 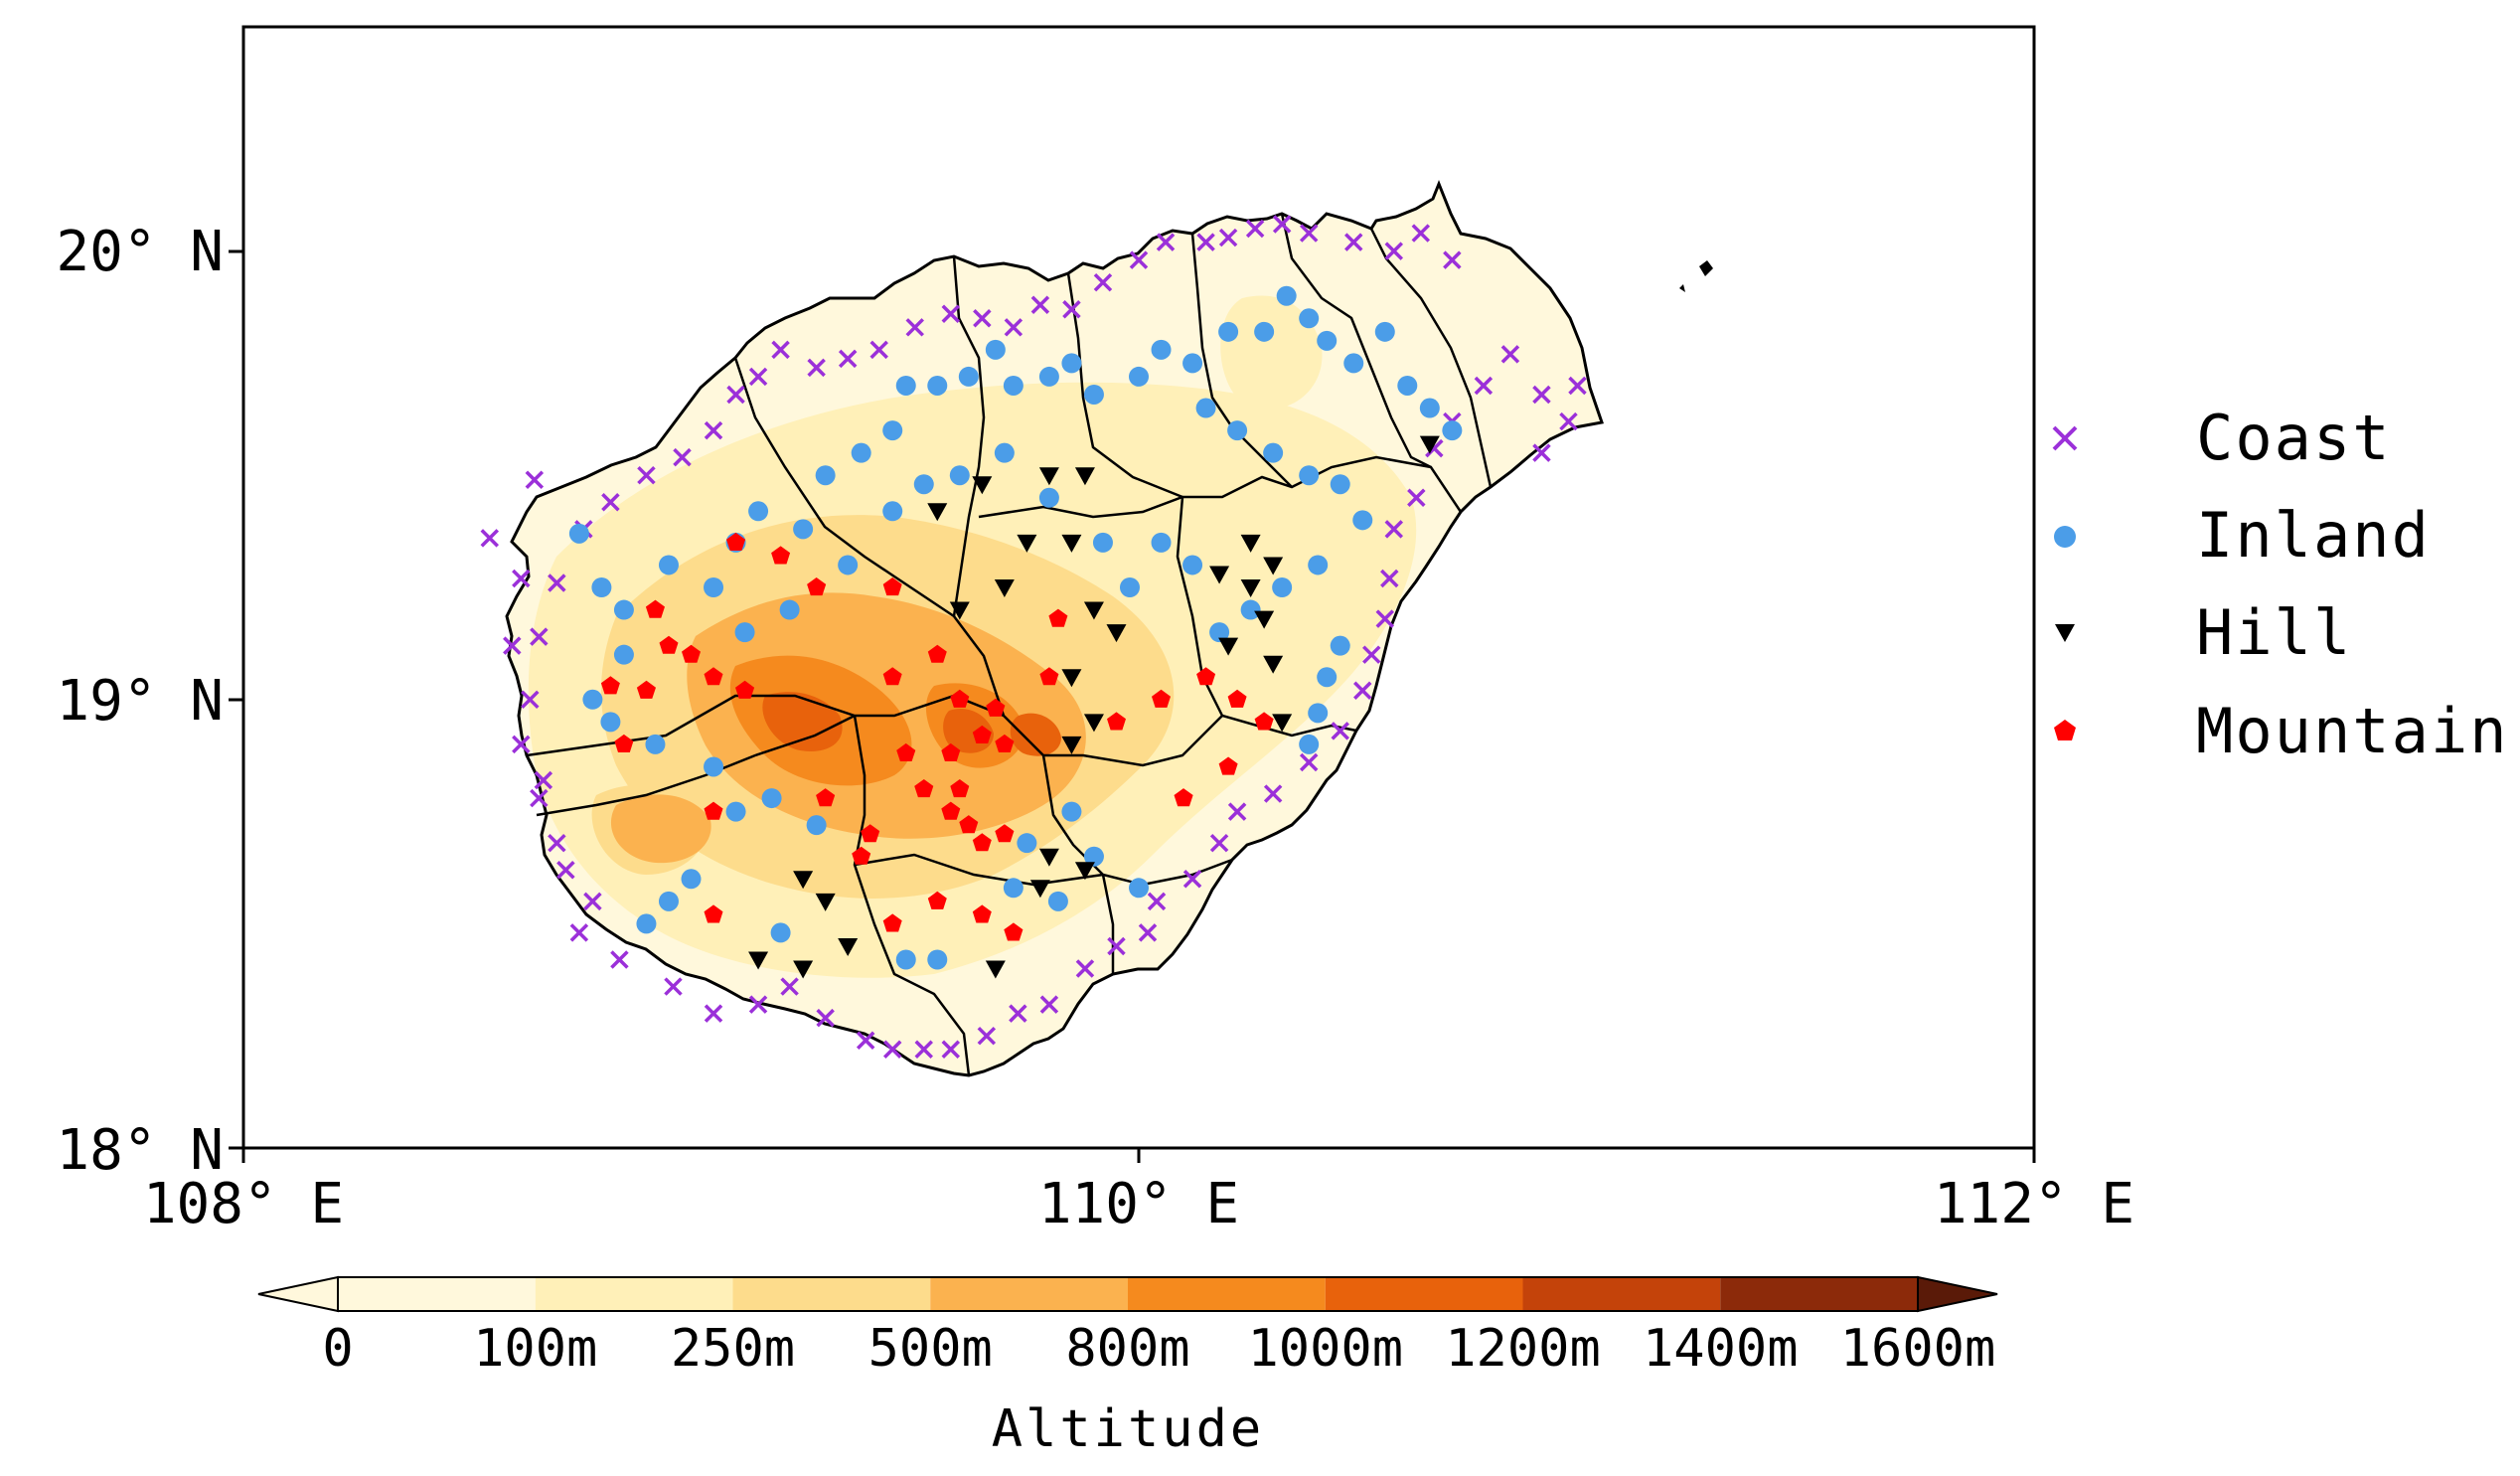 I want to click on colorbar-tick-label: 100m, so click(x=535, y=1349).